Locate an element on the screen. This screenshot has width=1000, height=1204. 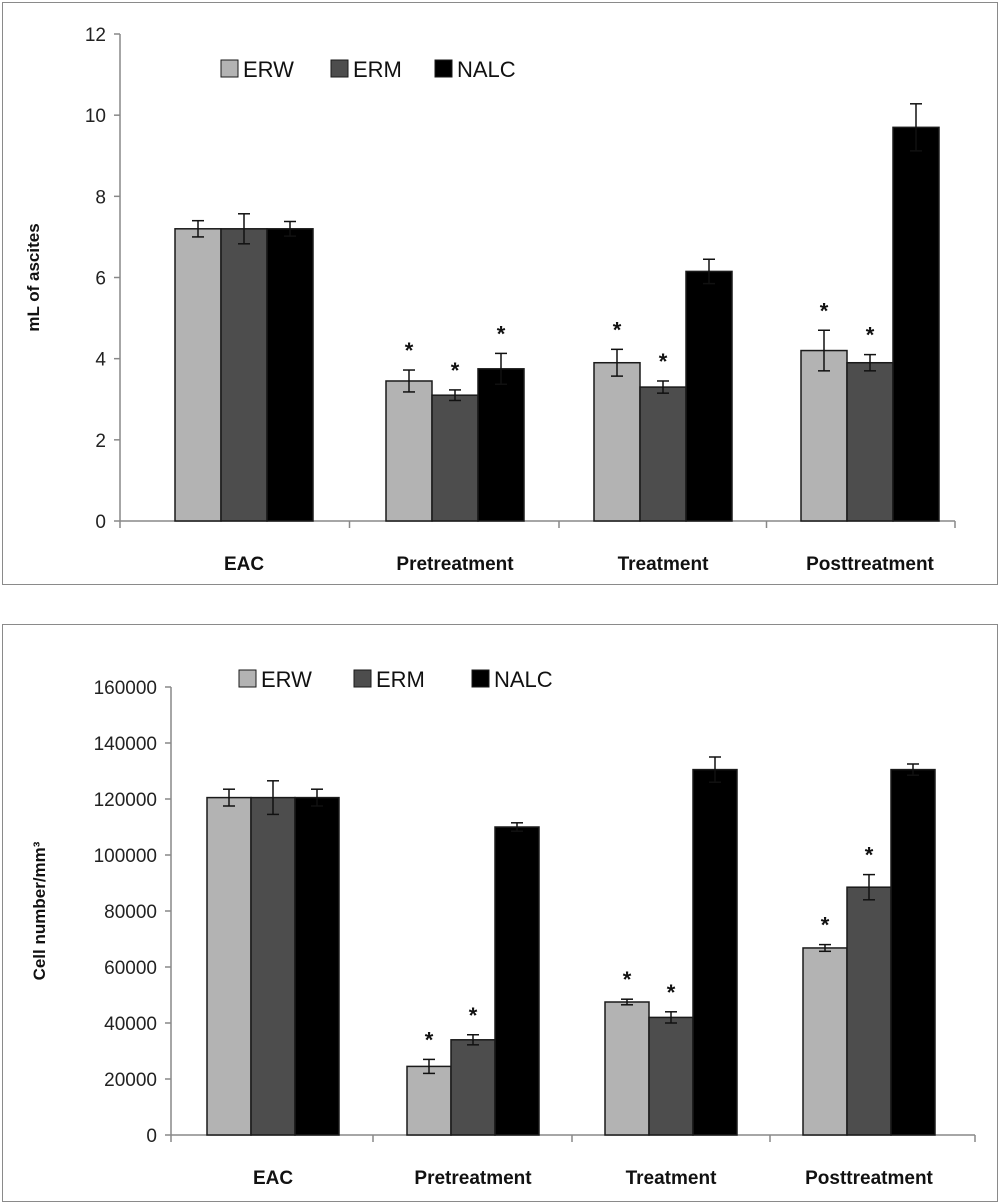
y-tick-label: 40000 is located at coordinates (130, 1024).